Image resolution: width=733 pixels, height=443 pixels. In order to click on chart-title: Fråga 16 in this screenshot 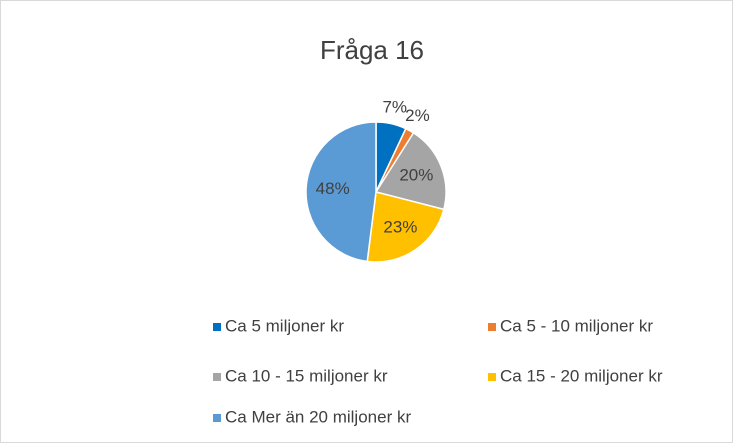, I will do `click(372, 50)`.